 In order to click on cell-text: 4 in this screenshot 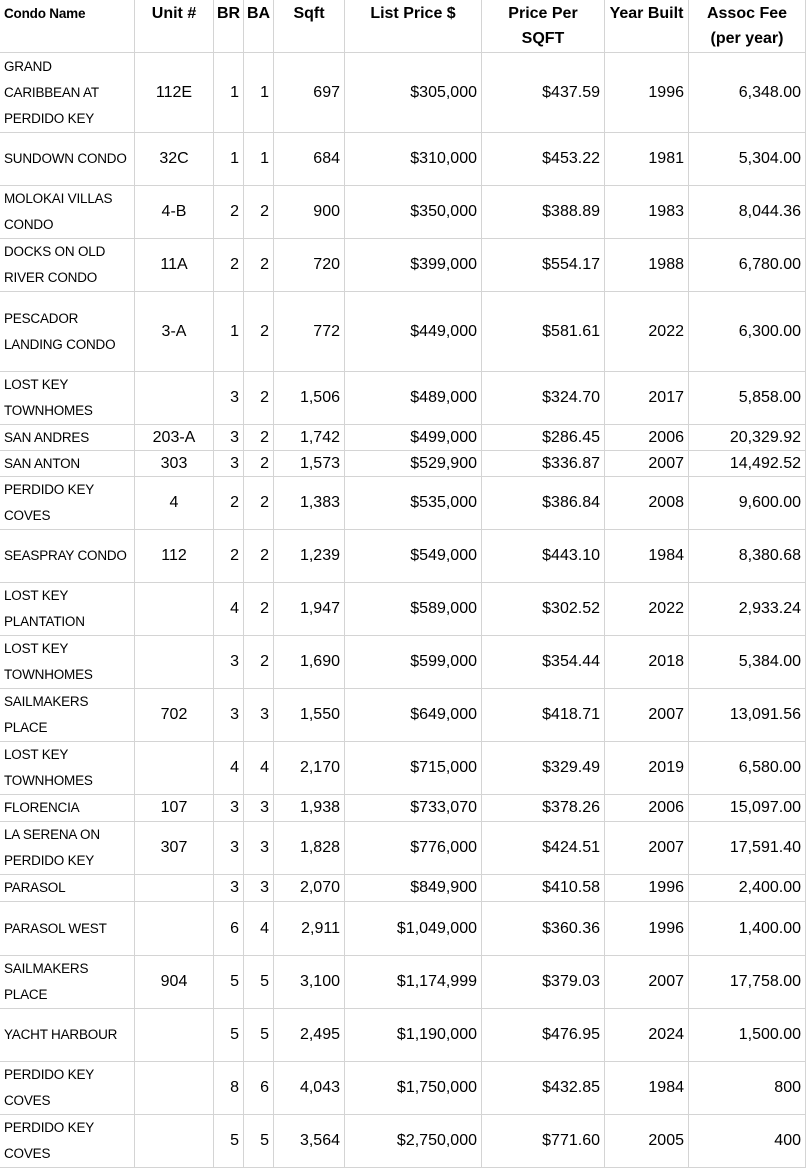, I will do `click(234, 608)`.